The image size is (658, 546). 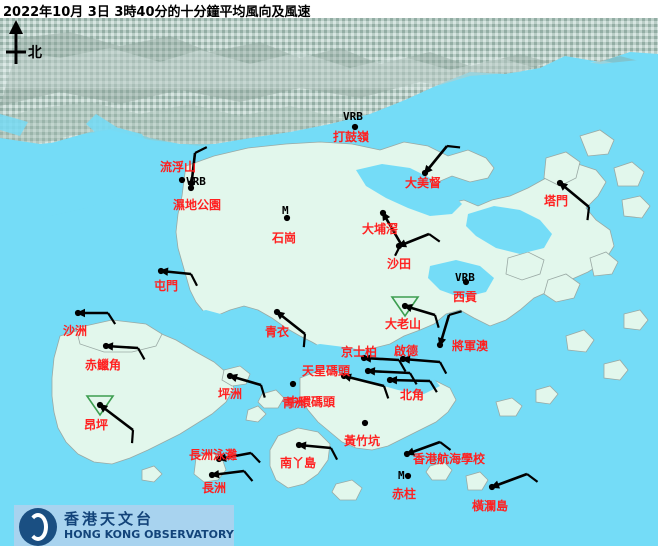 What do you see at coordinates (389, 372) in the screenshot?
I see `wind-barb-shaft` at bounding box center [389, 372].